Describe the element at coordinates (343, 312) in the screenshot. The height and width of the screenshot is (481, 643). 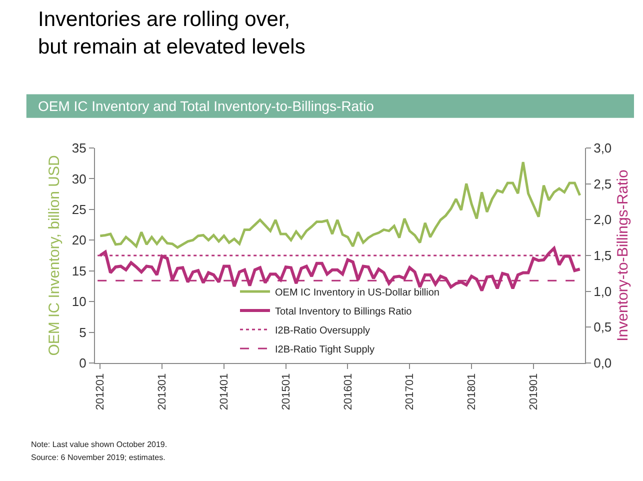
I see `legend-label: Total Inventory to Billings Ratio` at that location.